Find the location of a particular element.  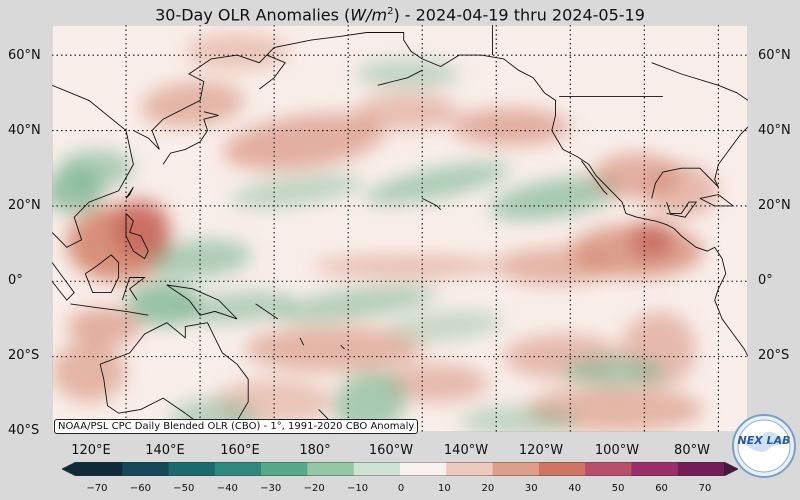

lon-label-120e: 120°E is located at coordinates (91, 450).